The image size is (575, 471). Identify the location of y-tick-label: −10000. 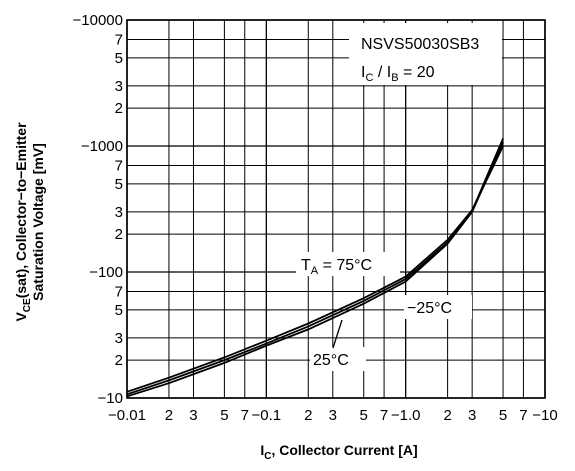
(98, 20).